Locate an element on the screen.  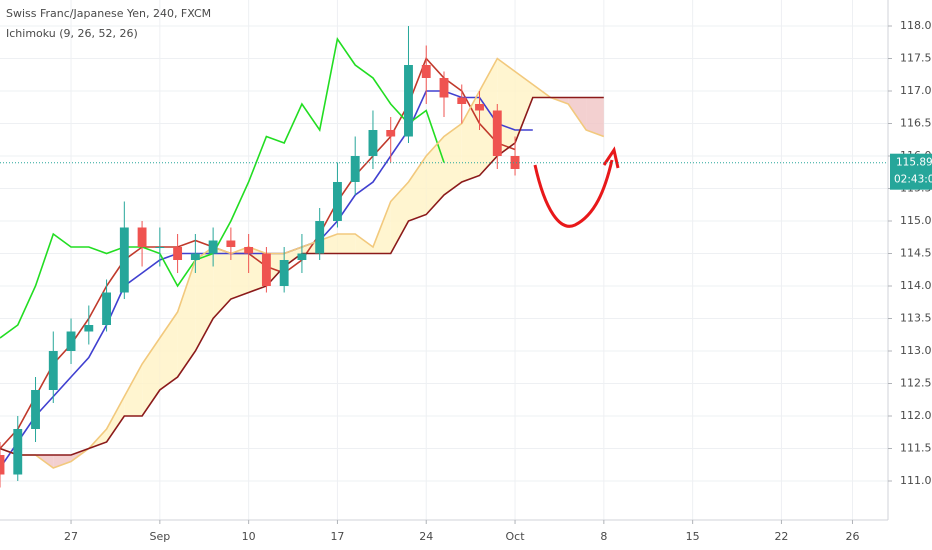
y-tick-label: 111.000 is located at coordinates (916, 480).